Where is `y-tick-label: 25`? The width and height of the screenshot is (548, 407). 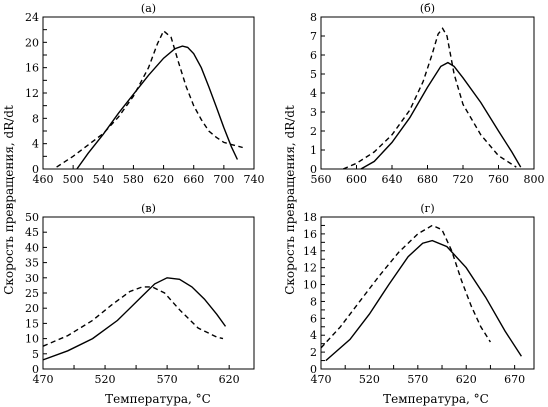
y-tick-label: 25 is located at coordinates (32, 293).